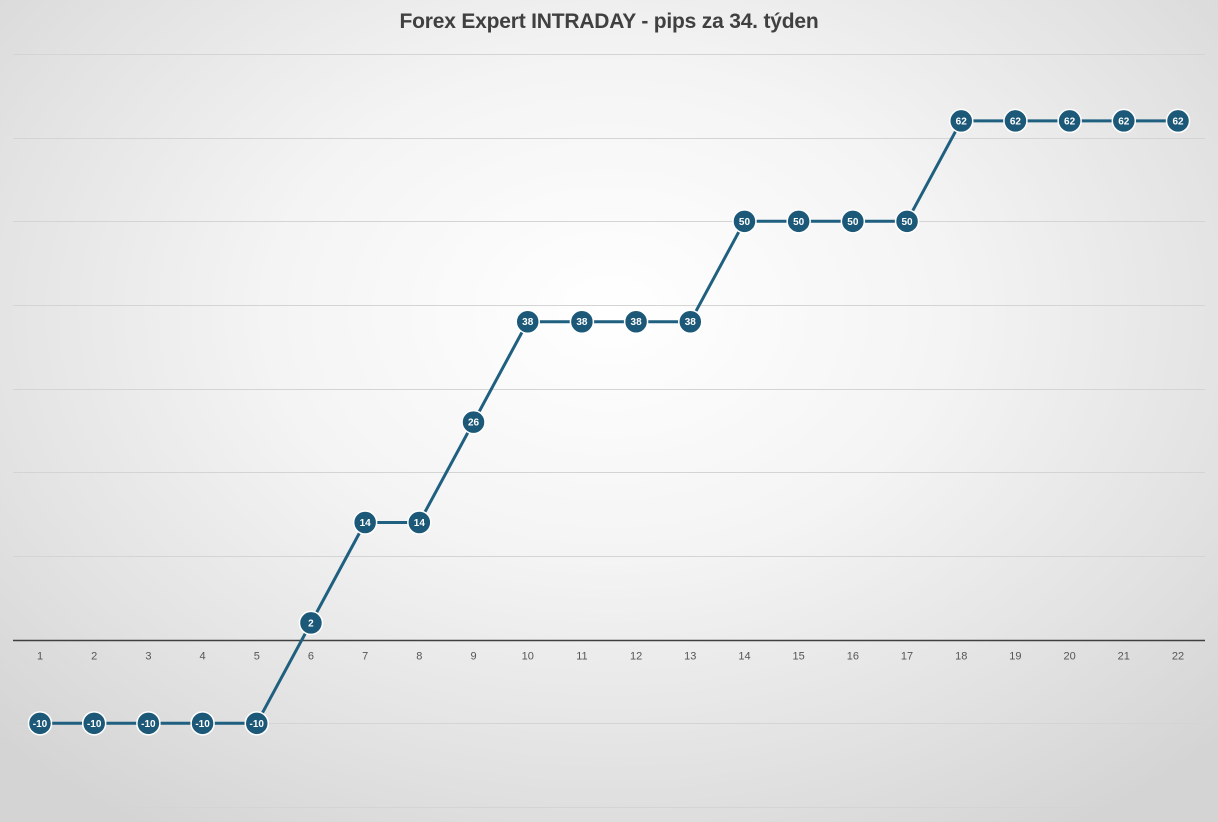 The width and height of the screenshot is (1218, 822). Describe the element at coordinates (581, 657) in the screenshot. I see `x-tick-label: 11` at that location.